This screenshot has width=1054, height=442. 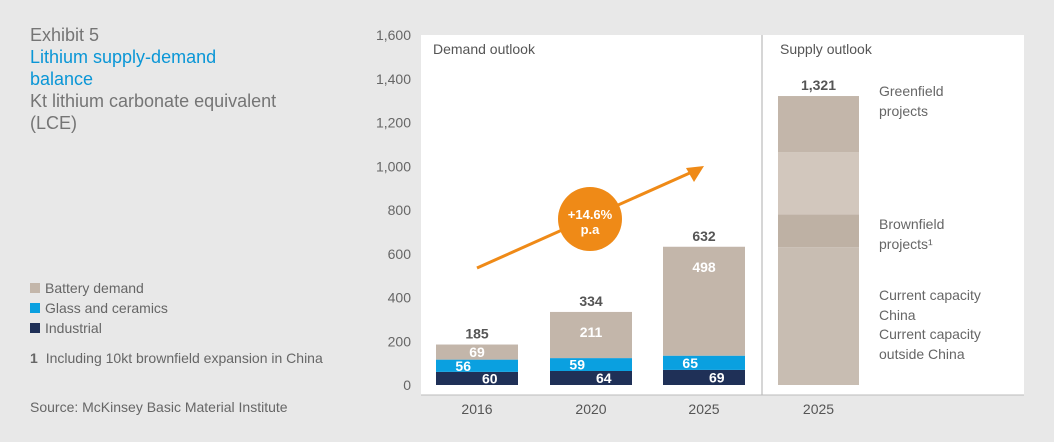 I want to click on y-tick-label: 1,200, so click(x=393, y=123).